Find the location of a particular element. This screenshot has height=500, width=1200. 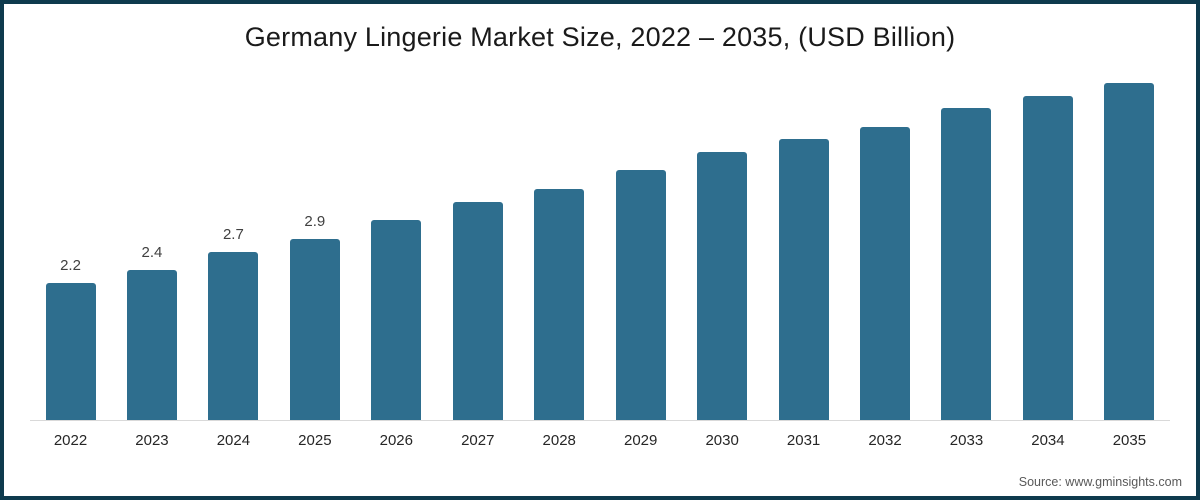

bar-value-label: 2.2 is located at coordinates (70, 265).